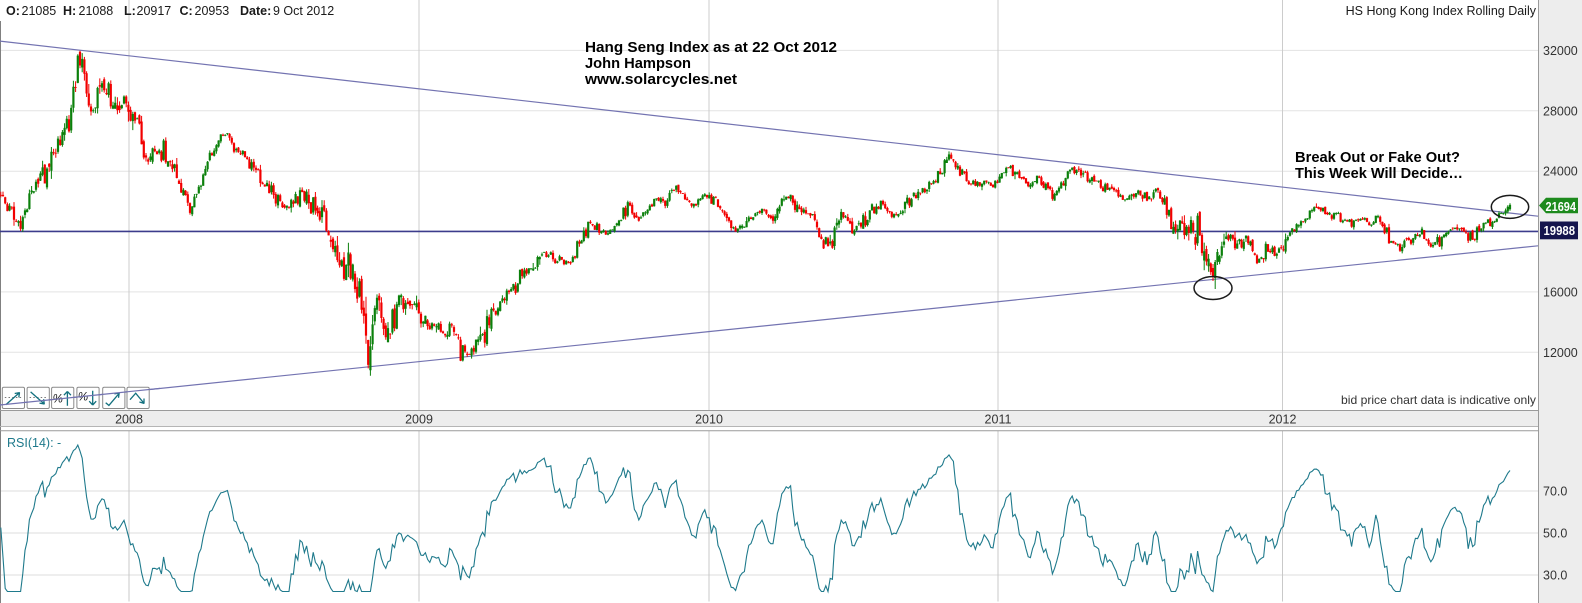  Describe the element at coordinates (1560, 353) in the screenshot. I see `svg-text: 12000` at that location.